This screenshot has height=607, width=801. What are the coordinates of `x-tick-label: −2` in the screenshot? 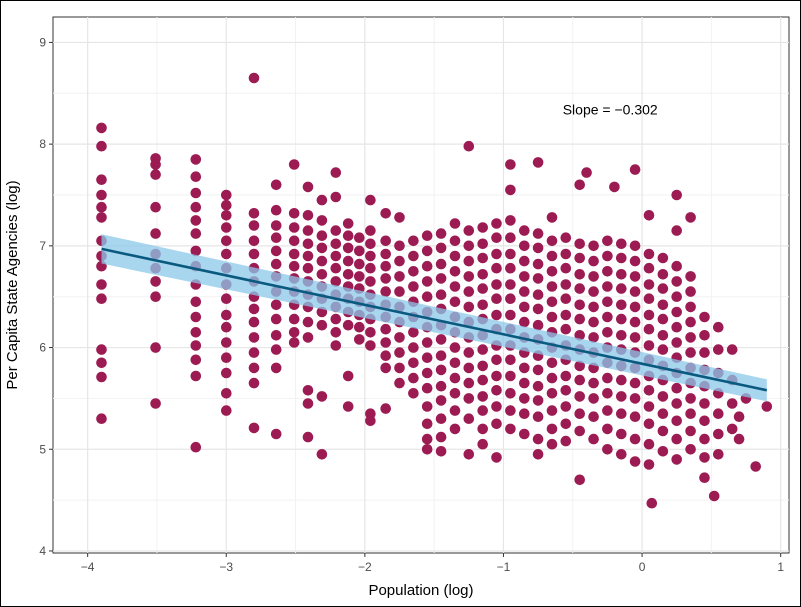 It's located at (365, 567).